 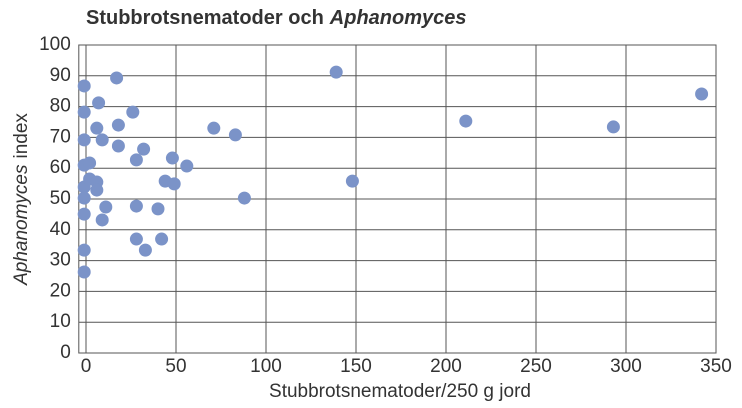 What do you see at coordinates (356, 366) in the screenshot?
I see `x-tick-label: 150` at bounding box center [356, 366].